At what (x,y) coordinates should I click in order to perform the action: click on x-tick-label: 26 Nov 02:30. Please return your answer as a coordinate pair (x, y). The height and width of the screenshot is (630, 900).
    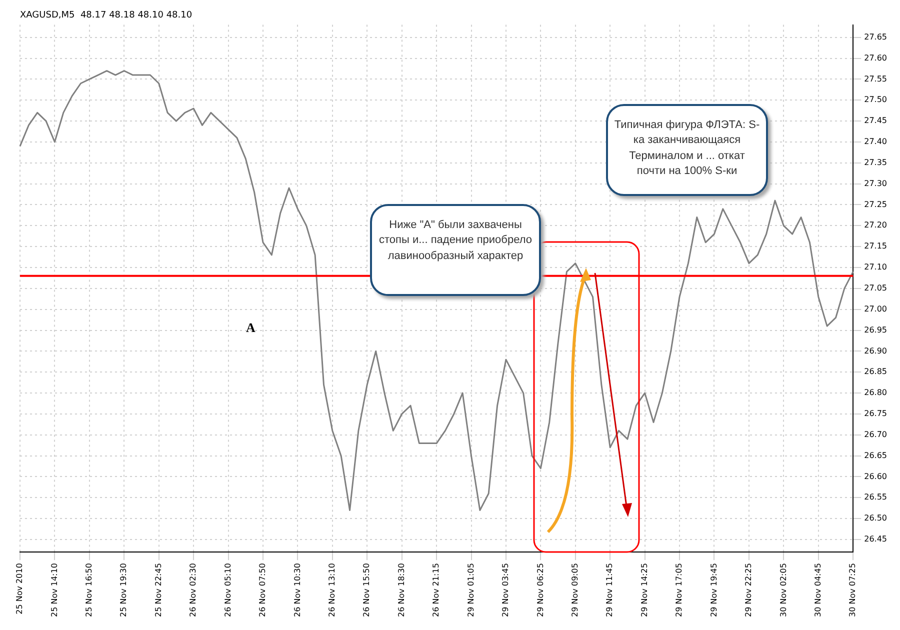
    Looking at the image, I should click on (193, 590).